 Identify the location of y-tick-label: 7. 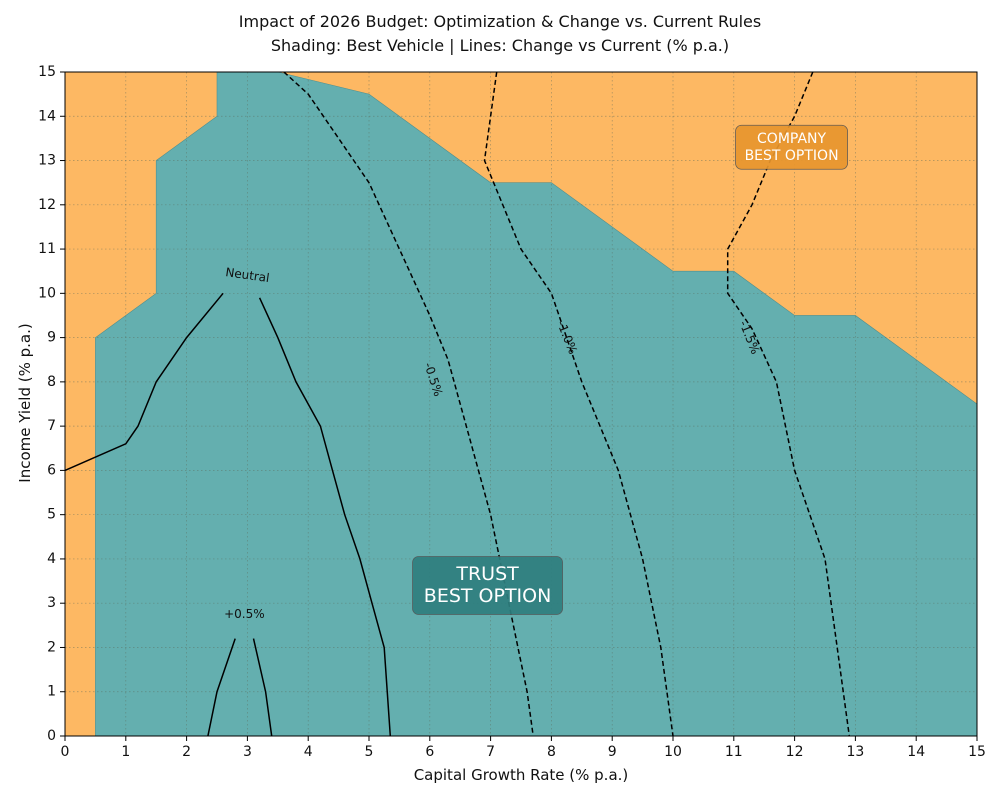
(51, 426).